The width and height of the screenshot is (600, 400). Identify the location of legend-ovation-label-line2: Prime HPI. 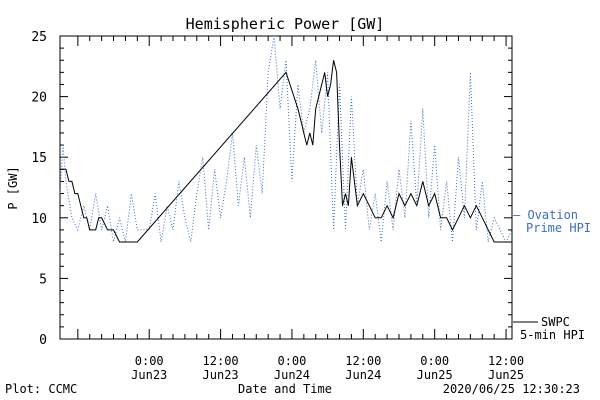
(558, 228).